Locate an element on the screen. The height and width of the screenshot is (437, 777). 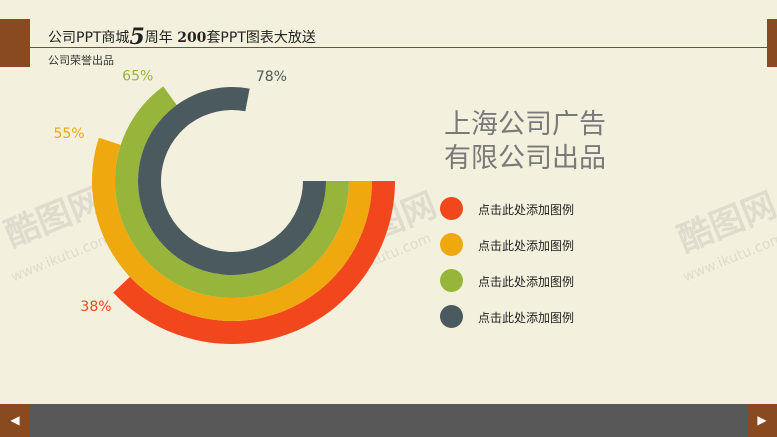
arrow-right-icon: ▶ is located at coordinates (762, 420).